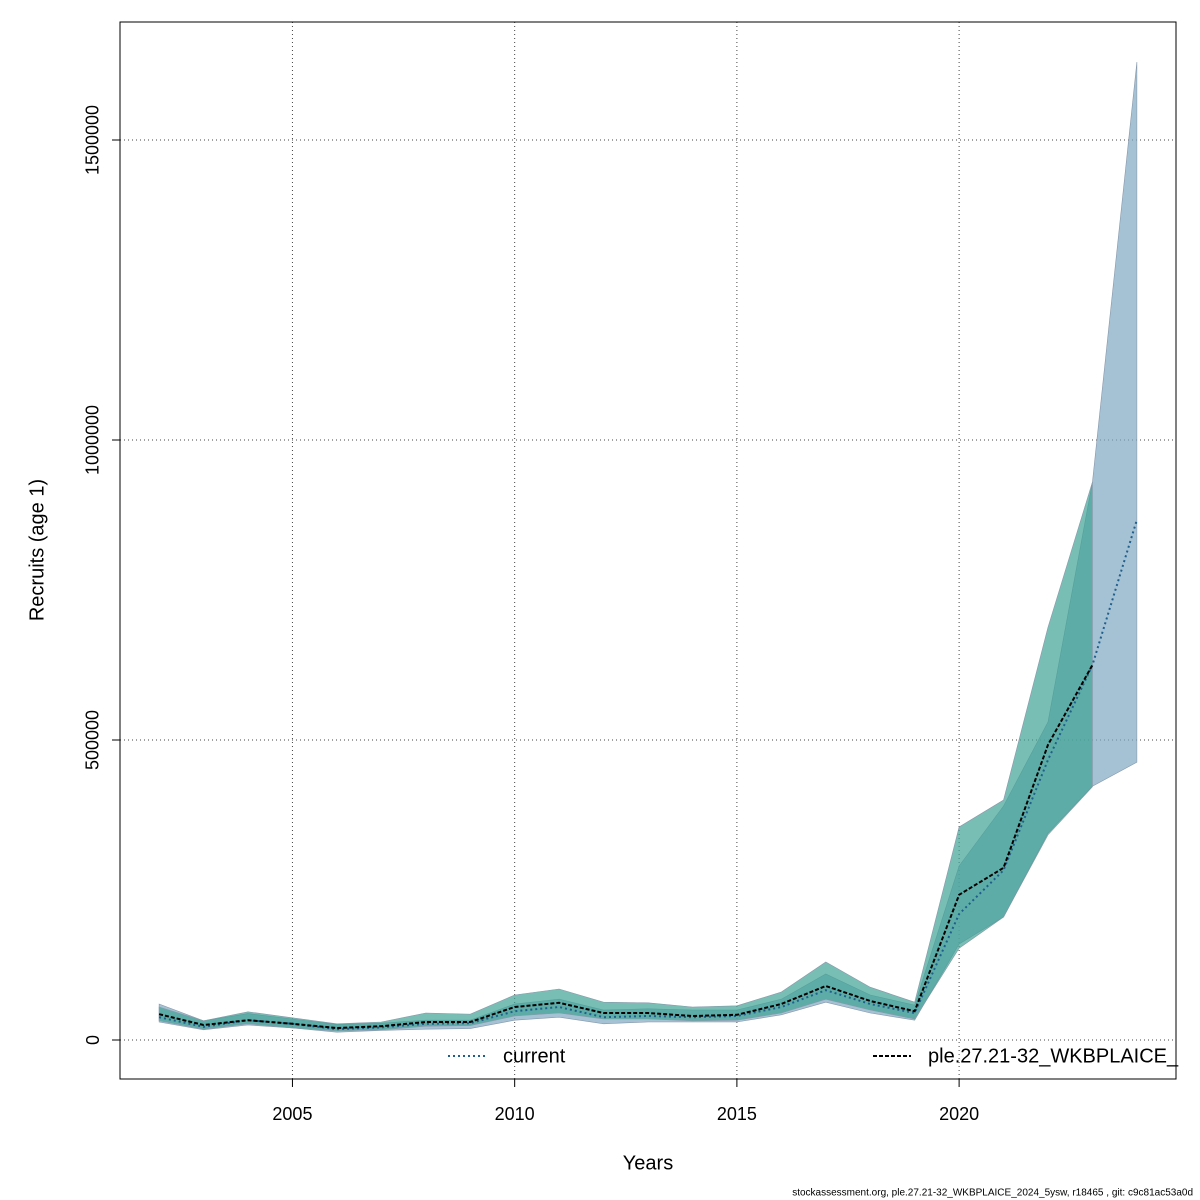 The width and height of the screenshot is (1200, 1200). What do you see at coordinates (534, 1056) in the screenshot?
I see `legend-label: current` at bounding box center [534, 1056].